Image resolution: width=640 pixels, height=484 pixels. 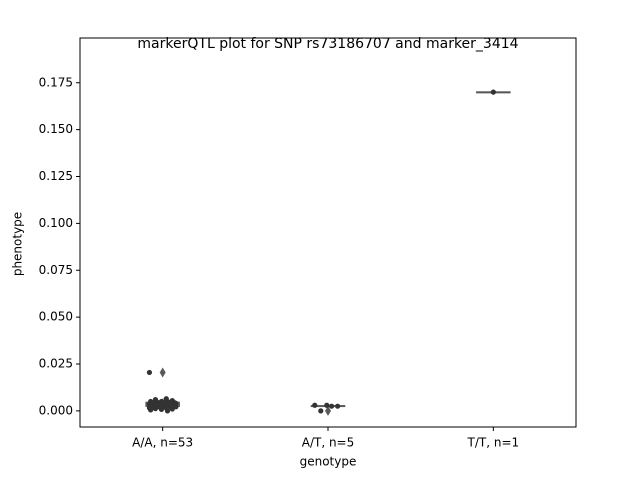 What do you see at coordinates (162, 443) in the screenshot?
I see `x-tick-label: A/A, n=53` at bounding box center [162, 443].